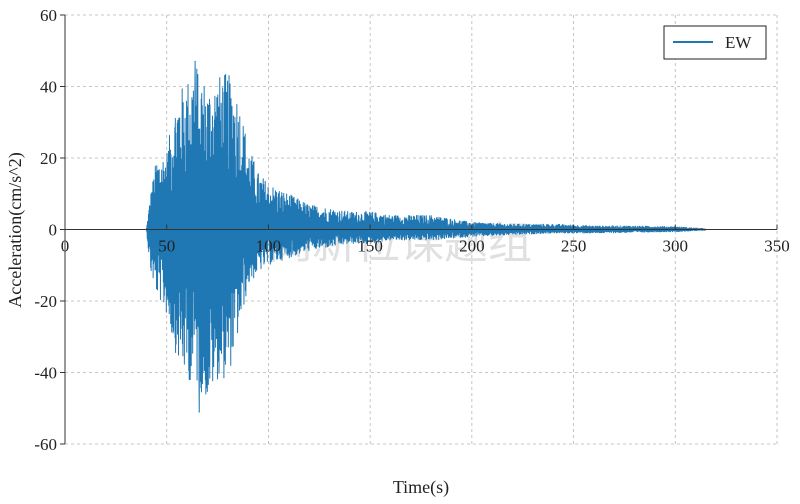  I want to click on legend: EW, so click(715, 42).